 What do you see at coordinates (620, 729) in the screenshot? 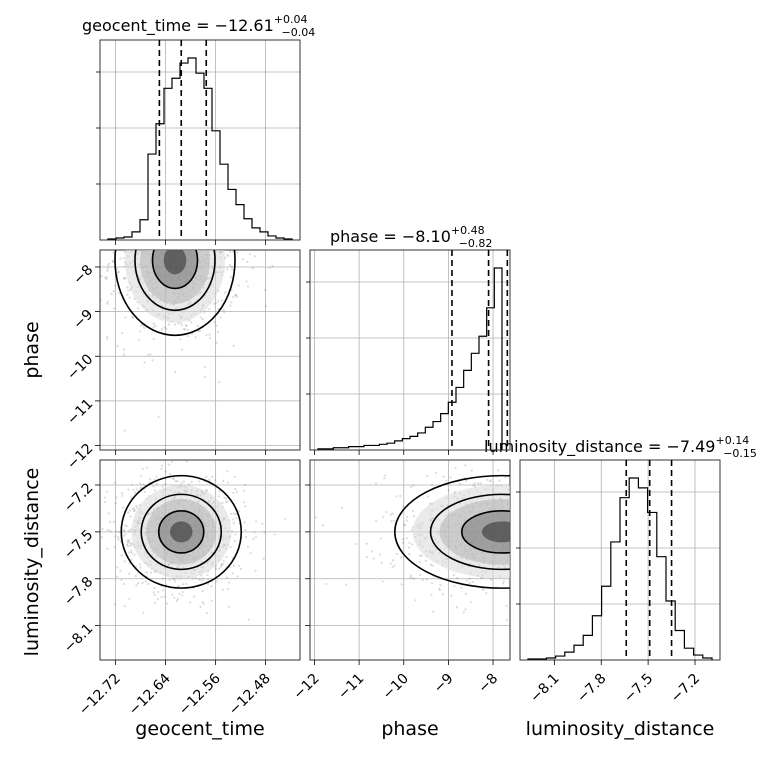
I see `xlabel-luminosity-distance: luminosity_distance` at bounding box center [620, 729].